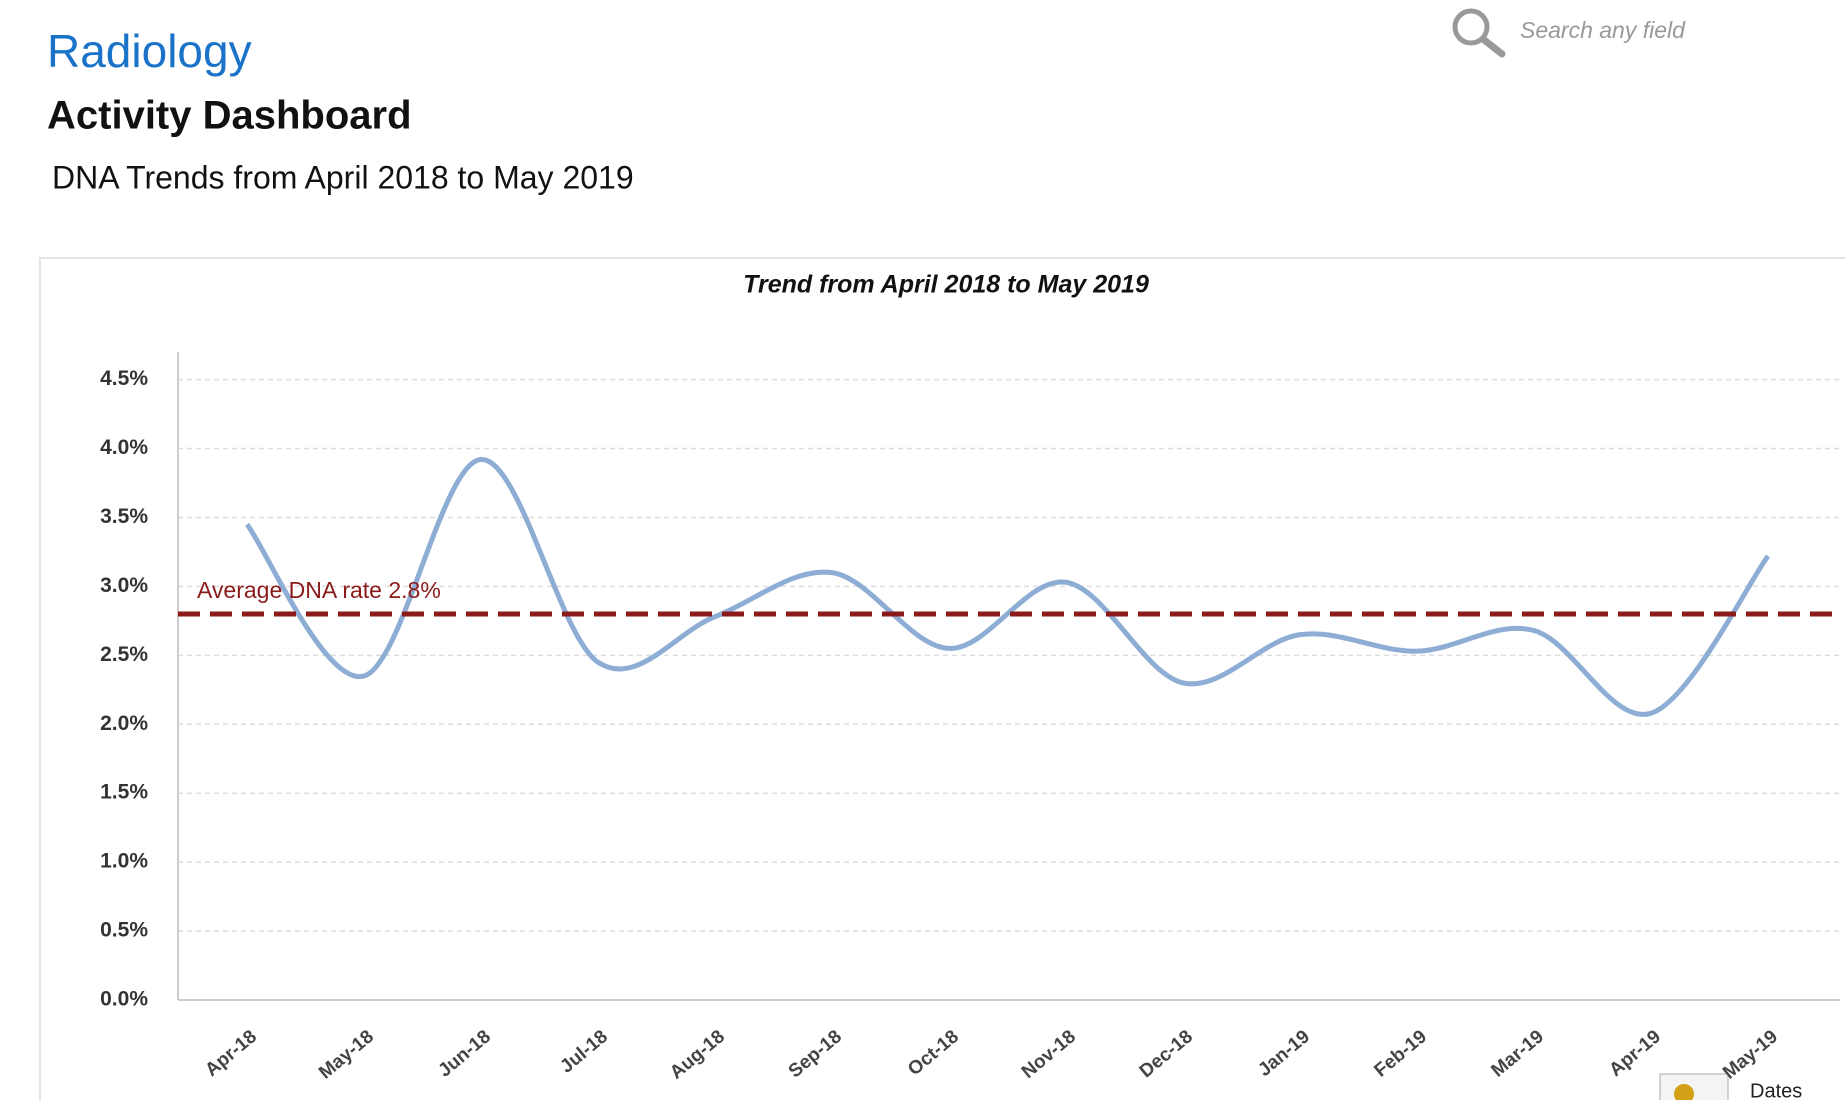 Image resolution: width=1845 pixels, height=1100 pixels. I want to click on y-tick-label: 1.5%, so click(124, 792).